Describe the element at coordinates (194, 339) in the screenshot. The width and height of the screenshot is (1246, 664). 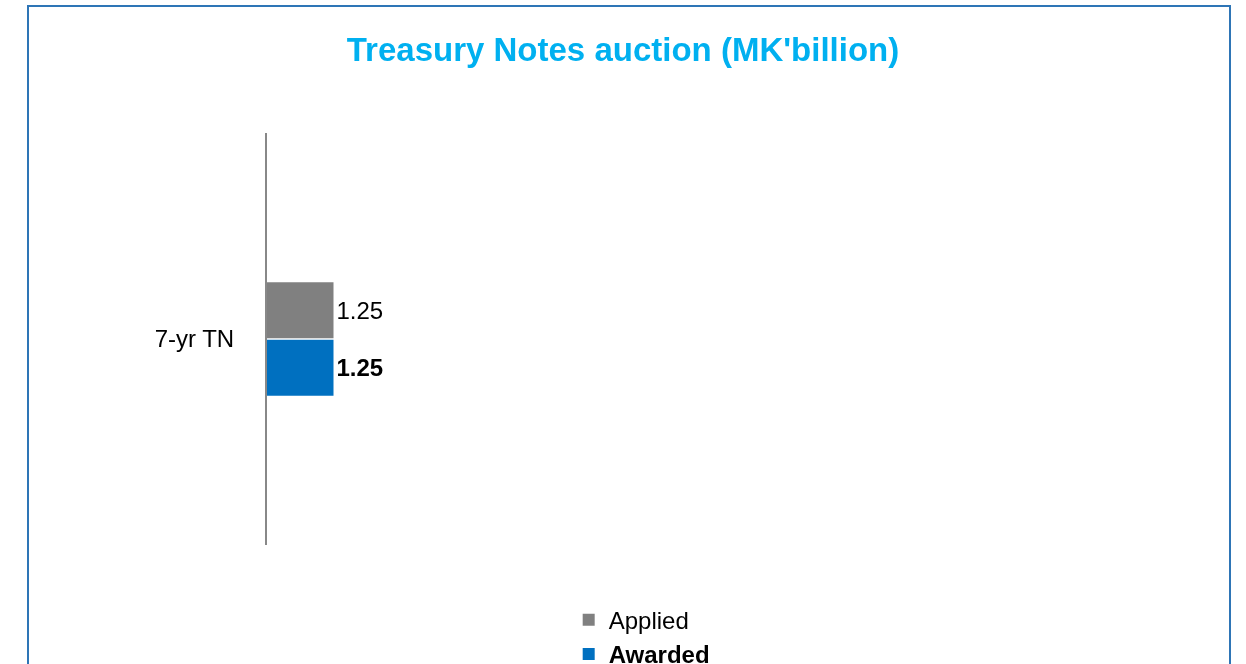
I see `y-tick-label: 7-yr TN` at that location.